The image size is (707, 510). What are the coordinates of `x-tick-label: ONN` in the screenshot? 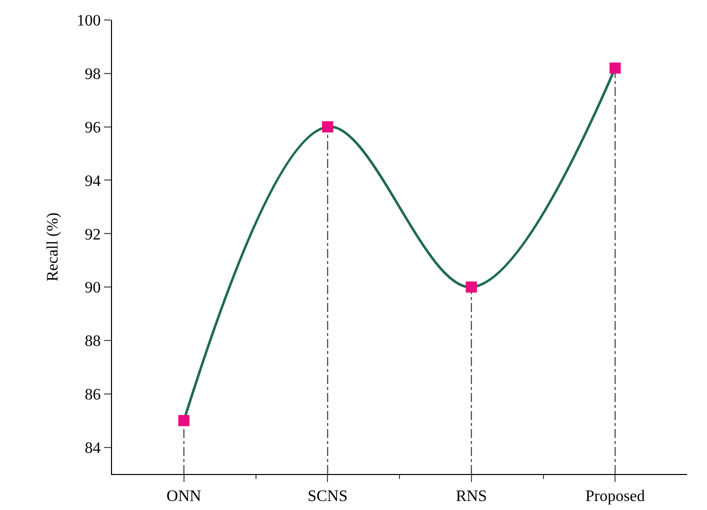 It's located at (184, 497).